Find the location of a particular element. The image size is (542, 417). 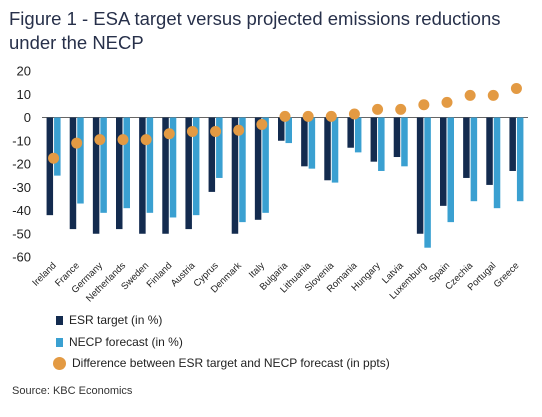

y-tick-label: -10 is located at coordinates (21, 140).